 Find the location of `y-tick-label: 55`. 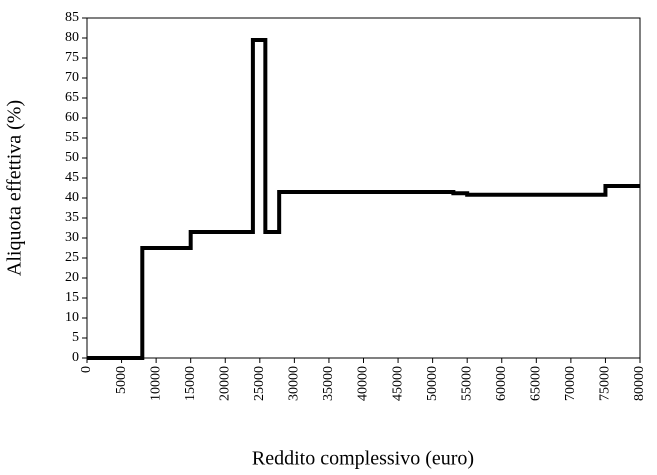

y-tick-label: 55 is located at coordinates (72, 137).